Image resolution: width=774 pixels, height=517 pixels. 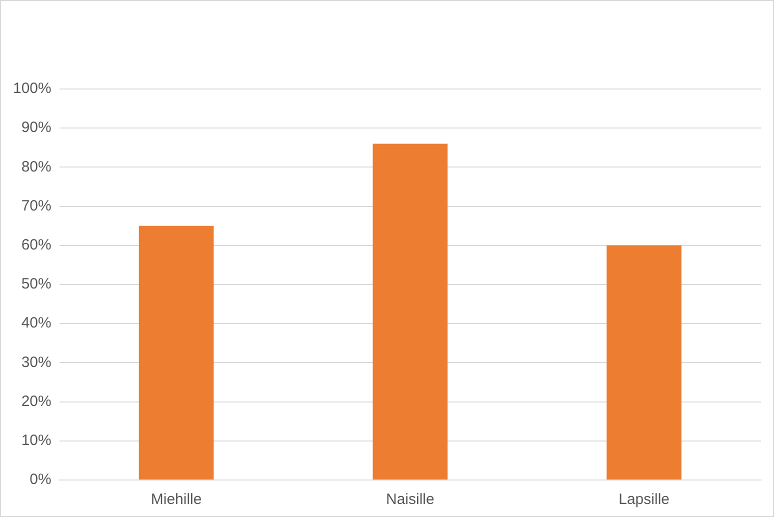 What do you see at coordinates (36, 323) in the screenshot?
I see `y-tick-label: 40%` at bounding box center [36, 323].